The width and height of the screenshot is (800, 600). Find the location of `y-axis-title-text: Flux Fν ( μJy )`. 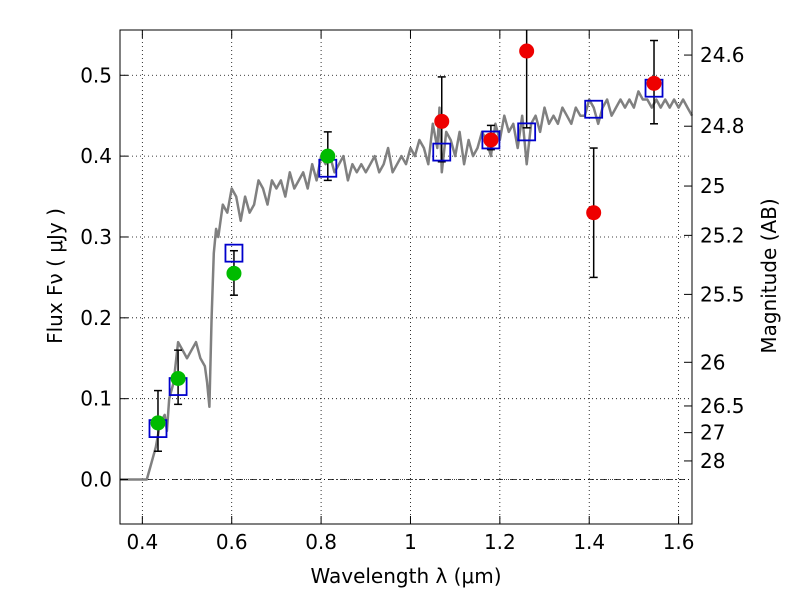

y-axis-title-text: Flux Fν ( μJy ) is located at coordinates (55, 276).